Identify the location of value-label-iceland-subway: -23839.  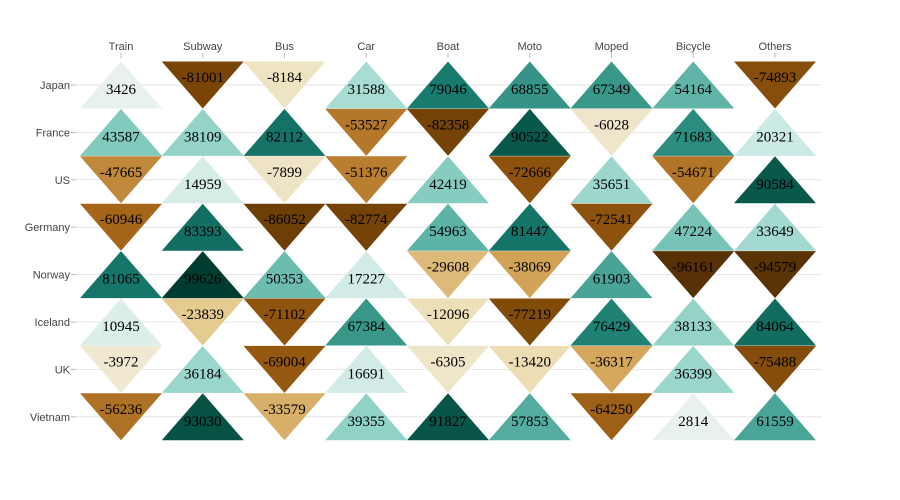
(203, 315).